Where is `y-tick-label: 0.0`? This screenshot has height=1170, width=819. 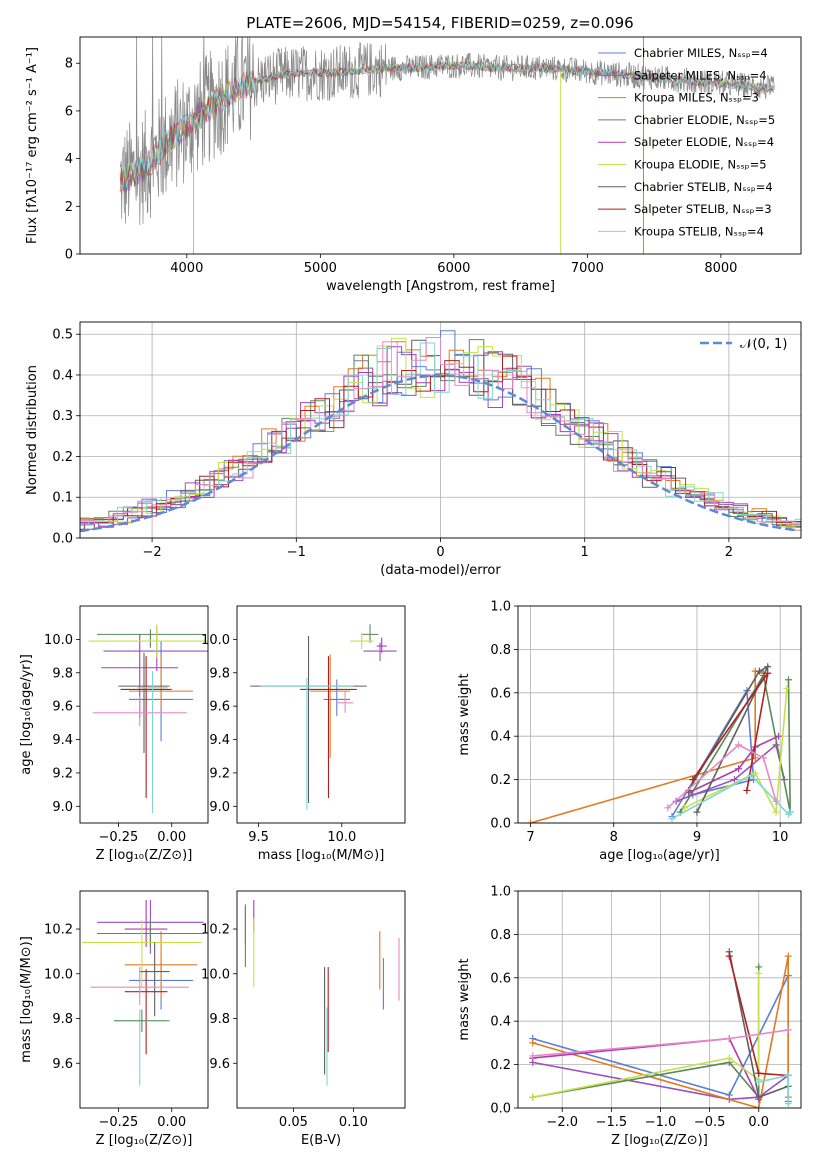
y-tick-label: 0.0 is located at coordinates (500, 824).